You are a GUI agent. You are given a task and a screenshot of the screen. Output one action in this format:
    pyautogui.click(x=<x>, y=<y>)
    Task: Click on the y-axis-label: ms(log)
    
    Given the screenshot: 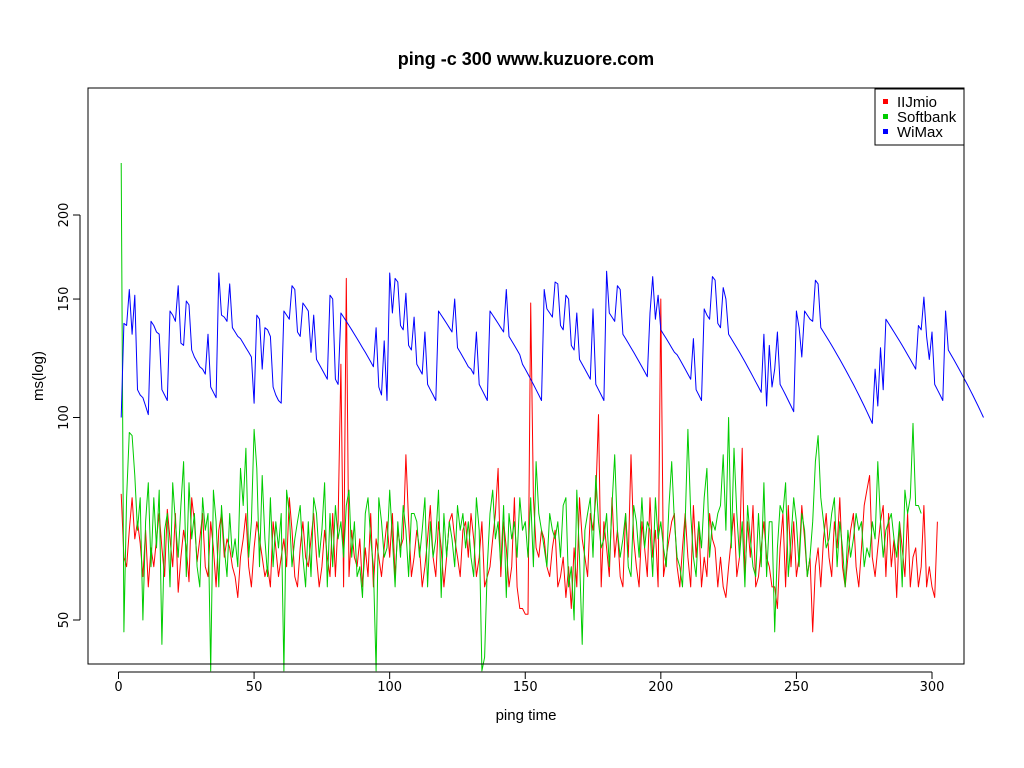 What is the action you would take?
    pyautogui.click(x=38, y=376)
    